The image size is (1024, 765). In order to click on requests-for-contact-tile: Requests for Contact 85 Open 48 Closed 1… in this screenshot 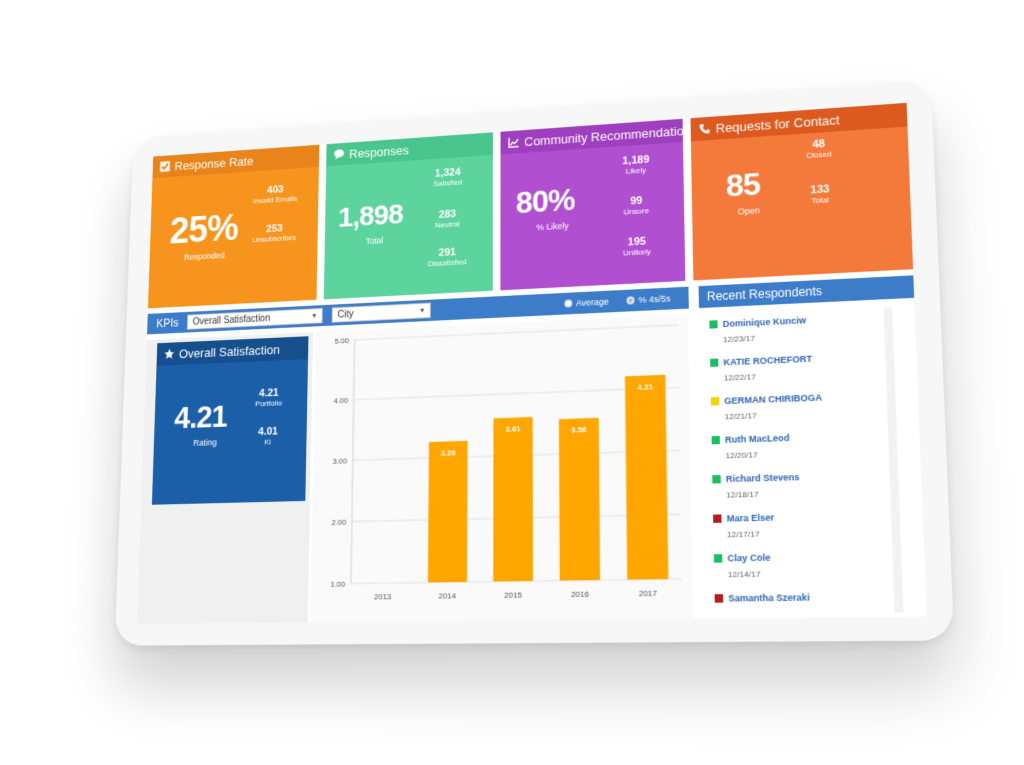, I will do `click(802, 191)`.